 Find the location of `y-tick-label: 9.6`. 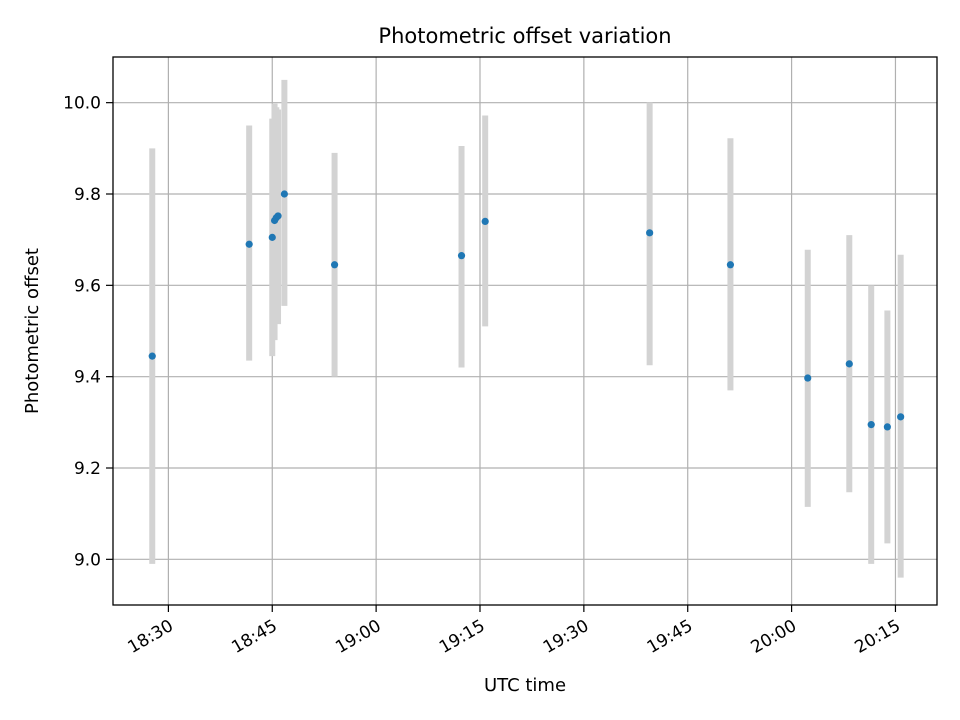

y-tick-label: 9.6 is located at coordinates (87, 286).